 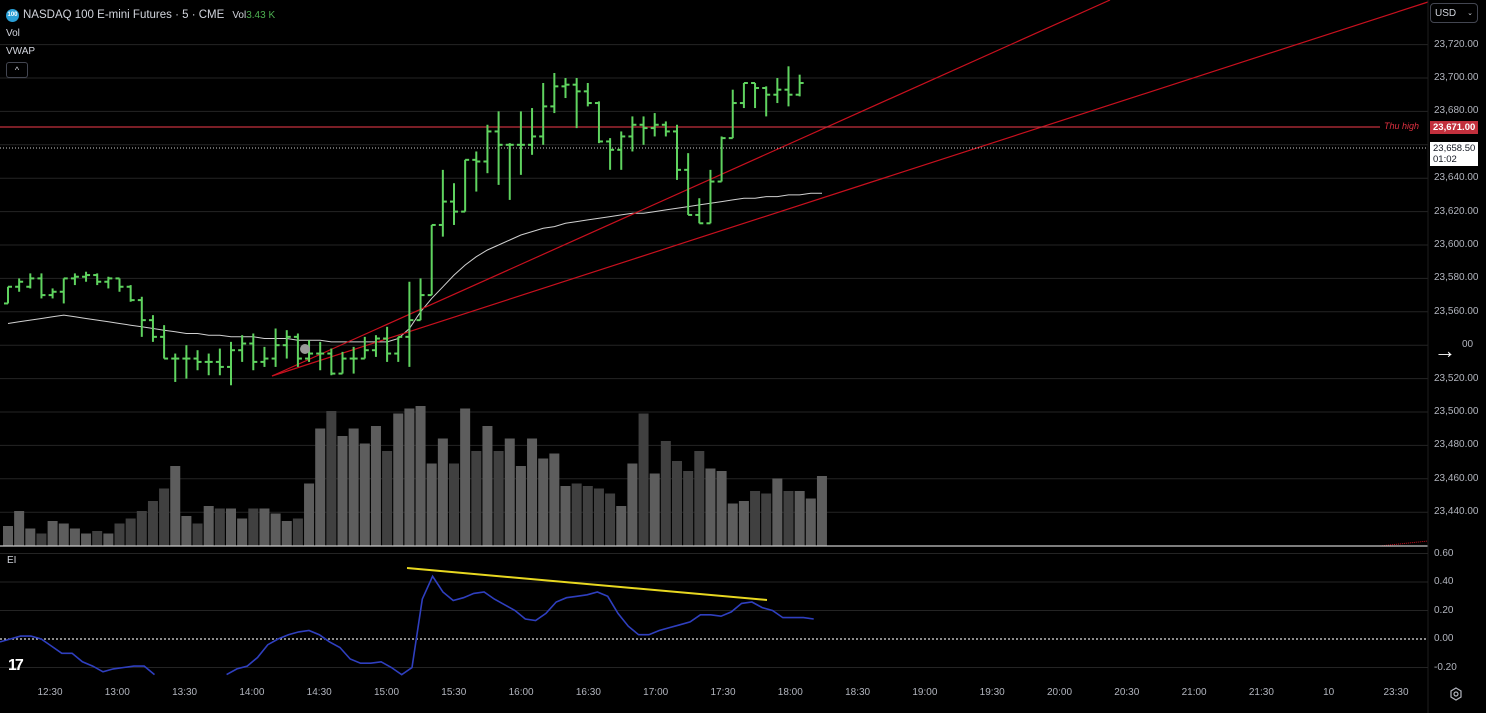 What do you see at coordinates (1456, 178) in the screenshot?
I see `price-axis-label: 23,640.00` at bounding box center [1456, 178].